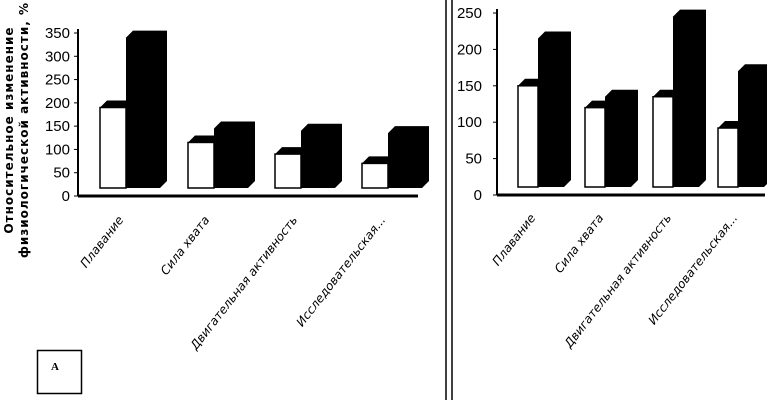  Describe the element at coordinates (24, 130) in the screenshot. I see `y-axis-label: физиологической активности, %` at that location.